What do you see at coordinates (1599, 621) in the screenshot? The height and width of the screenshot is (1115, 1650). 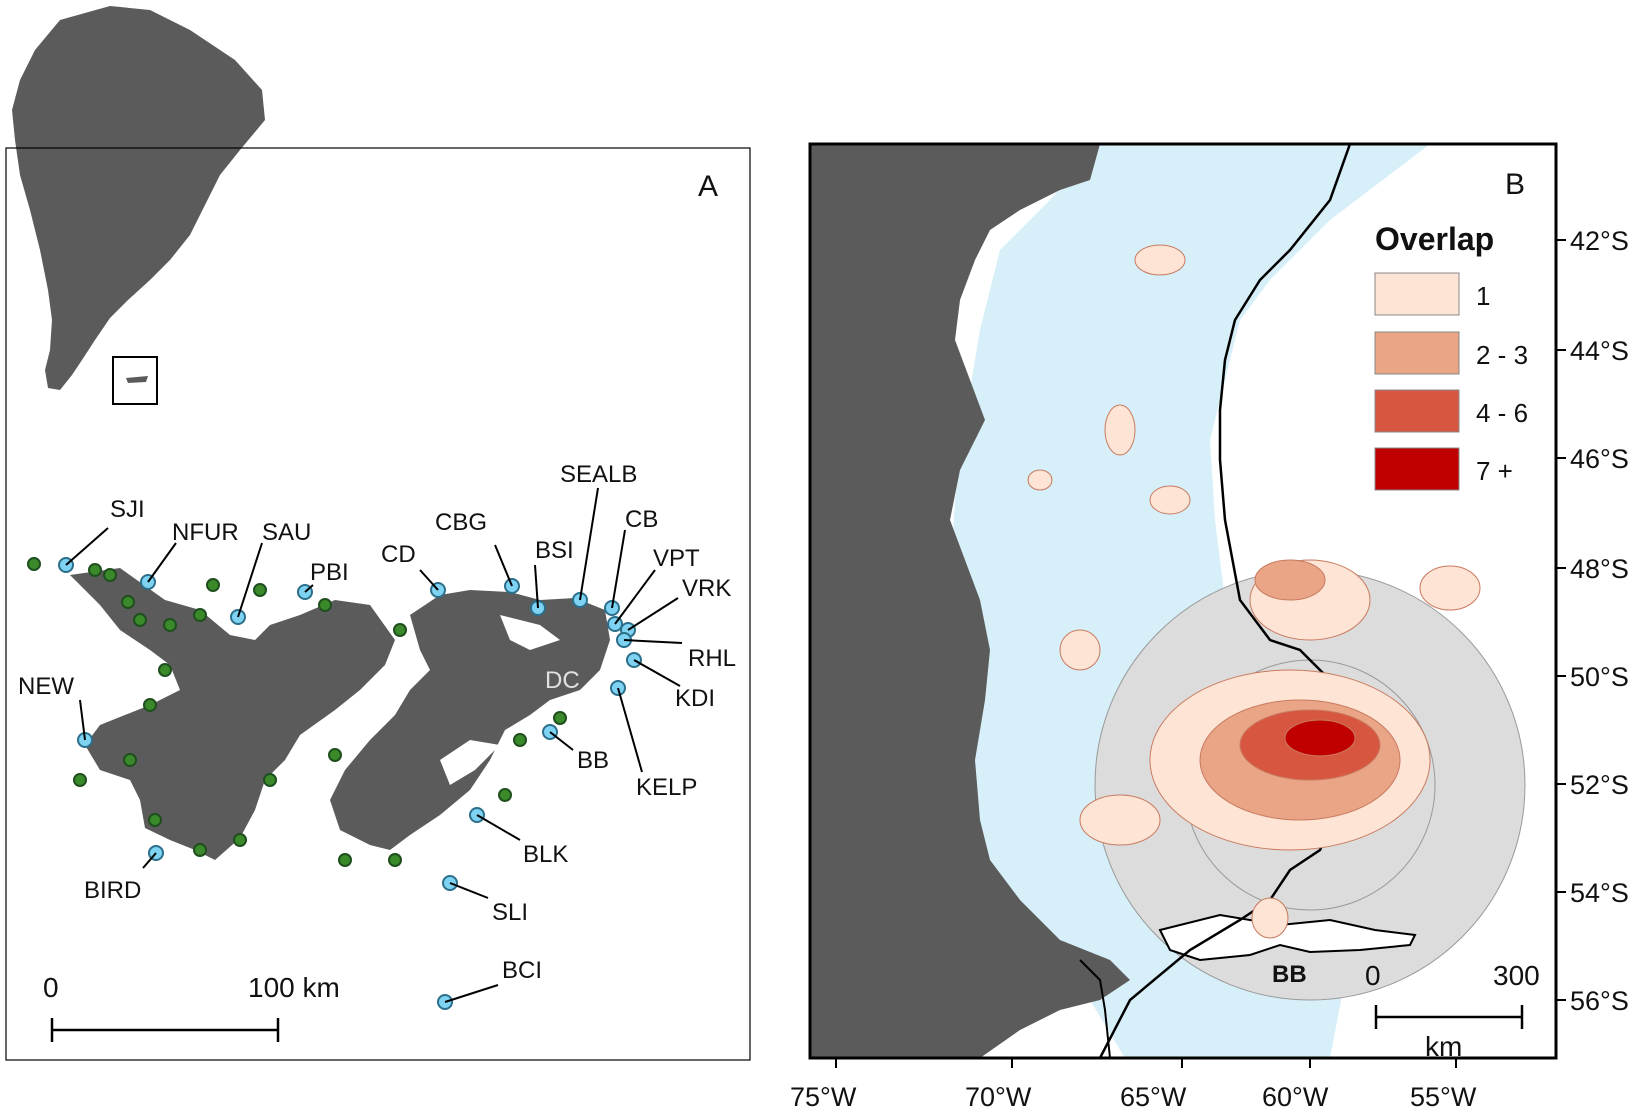 I see `latitude-labels: 42°S 44°S 46°S 48°S 50°S 52°S 54°S 56°S` at bounding box center [1599, 621].